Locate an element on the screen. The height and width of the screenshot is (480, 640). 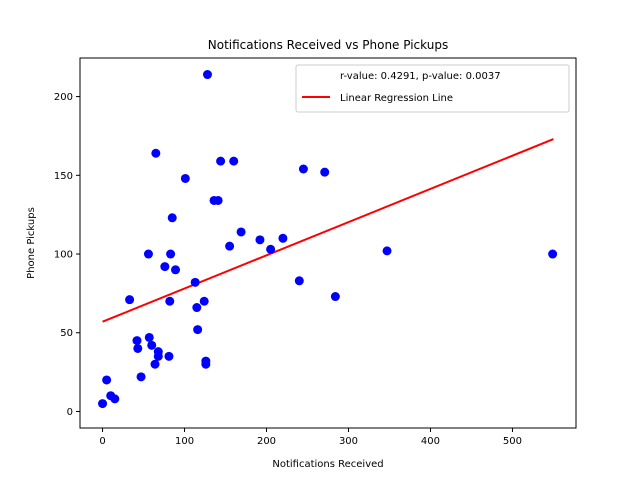
y-tick-label: 50 is located at coordinates (66, 333).